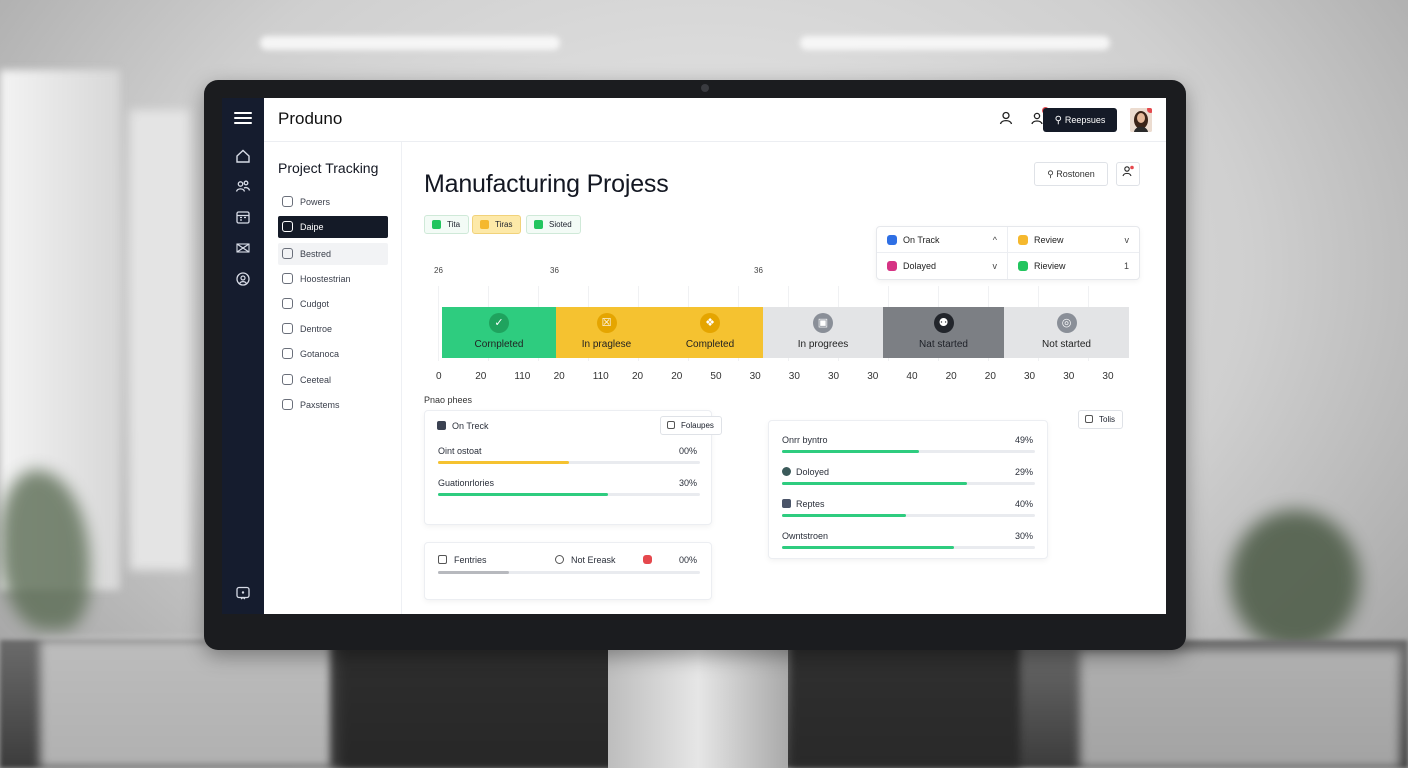 This screenshot has height=768, width=1408. Describe the element at coordinates (438, 323) in the screenshot. I see `gridline` at that location.